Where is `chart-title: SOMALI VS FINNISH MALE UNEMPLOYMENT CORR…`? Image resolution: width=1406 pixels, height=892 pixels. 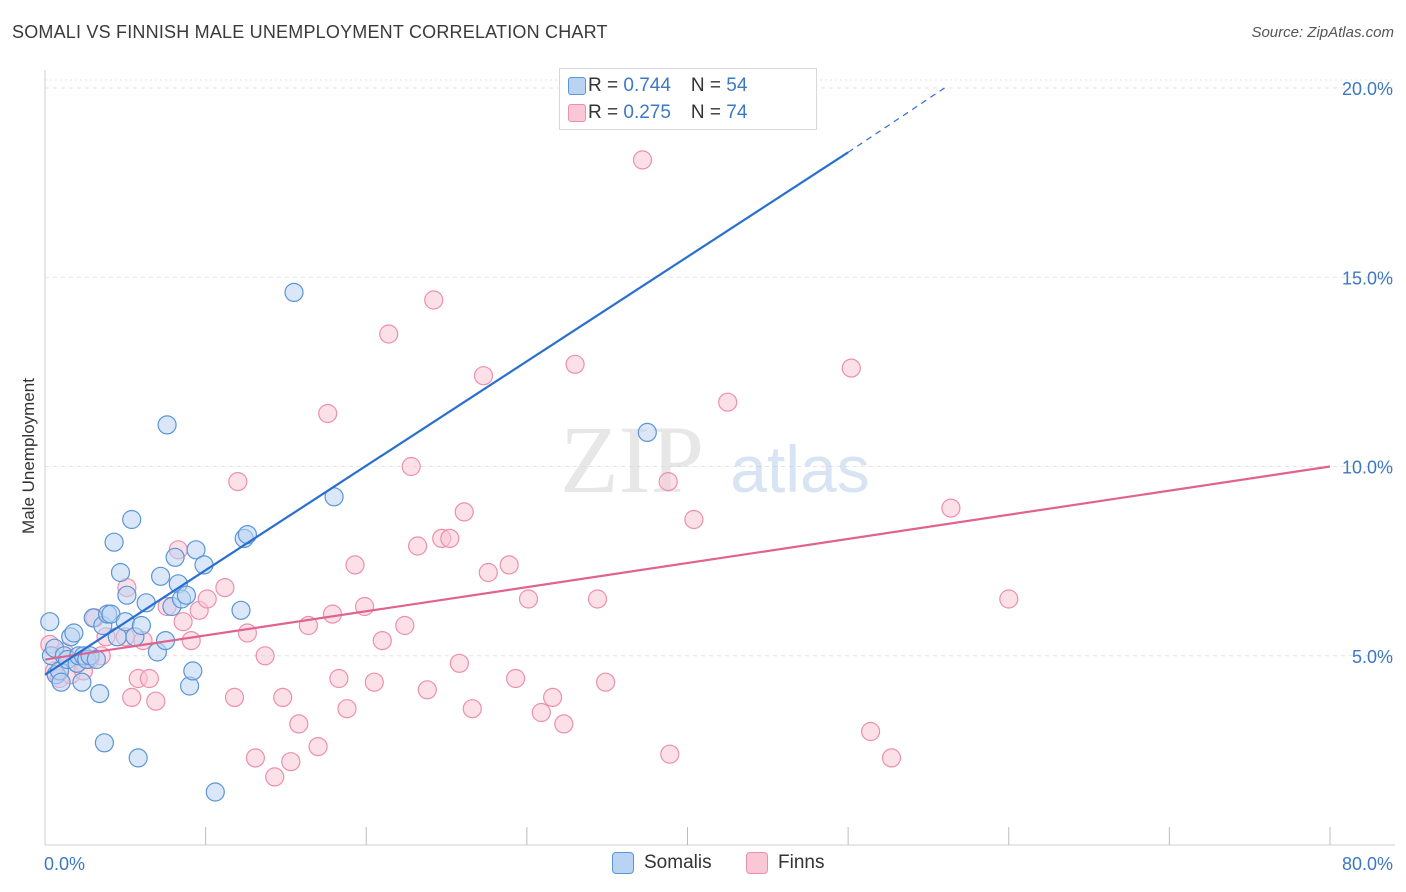
chart-title: SOMALI VS FINNISH MALE UNEMPLOYMENT CORR… is located at coordinates (310, 32).